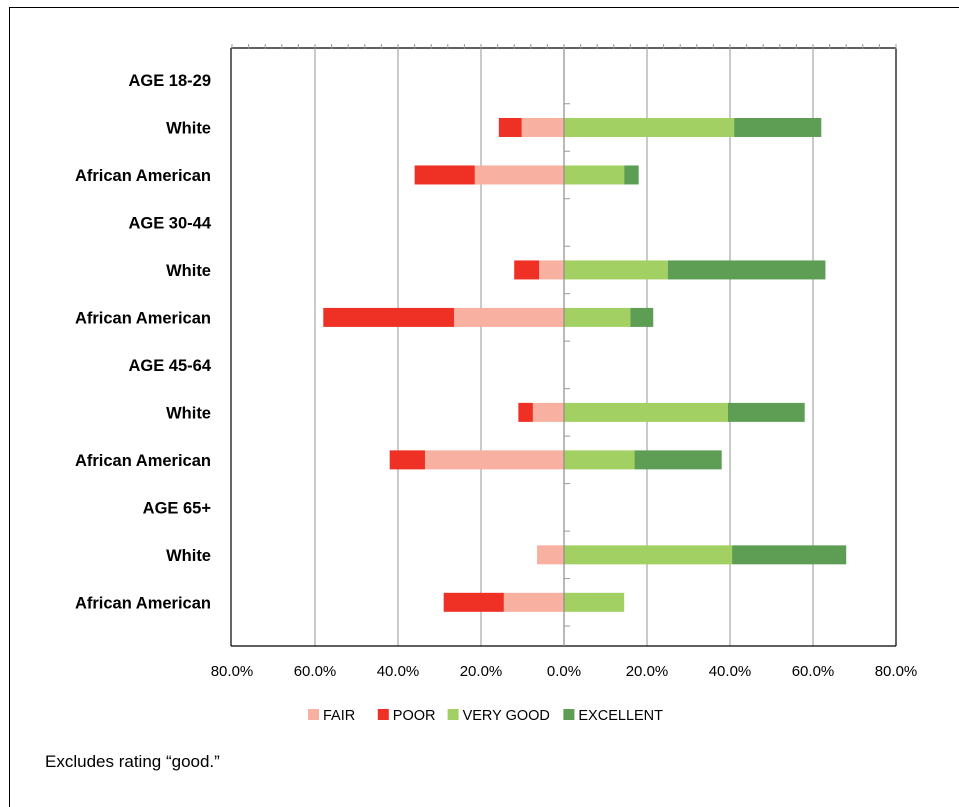 This screenshot has height=807, width=959. I want to click on category-label: AGE 45-64, so click(169, 366).